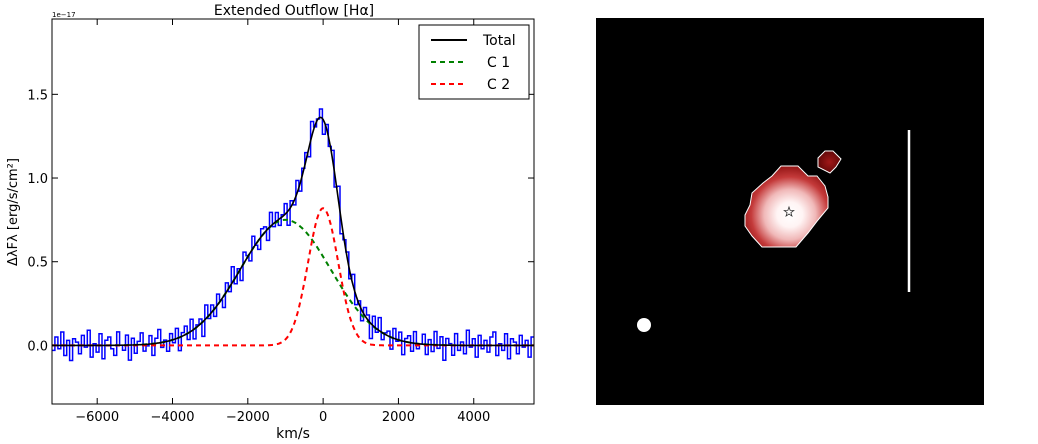 This screenshot has width=1038, height=444. I want to click on y-tick-label: 0.5, so click(37, 263).